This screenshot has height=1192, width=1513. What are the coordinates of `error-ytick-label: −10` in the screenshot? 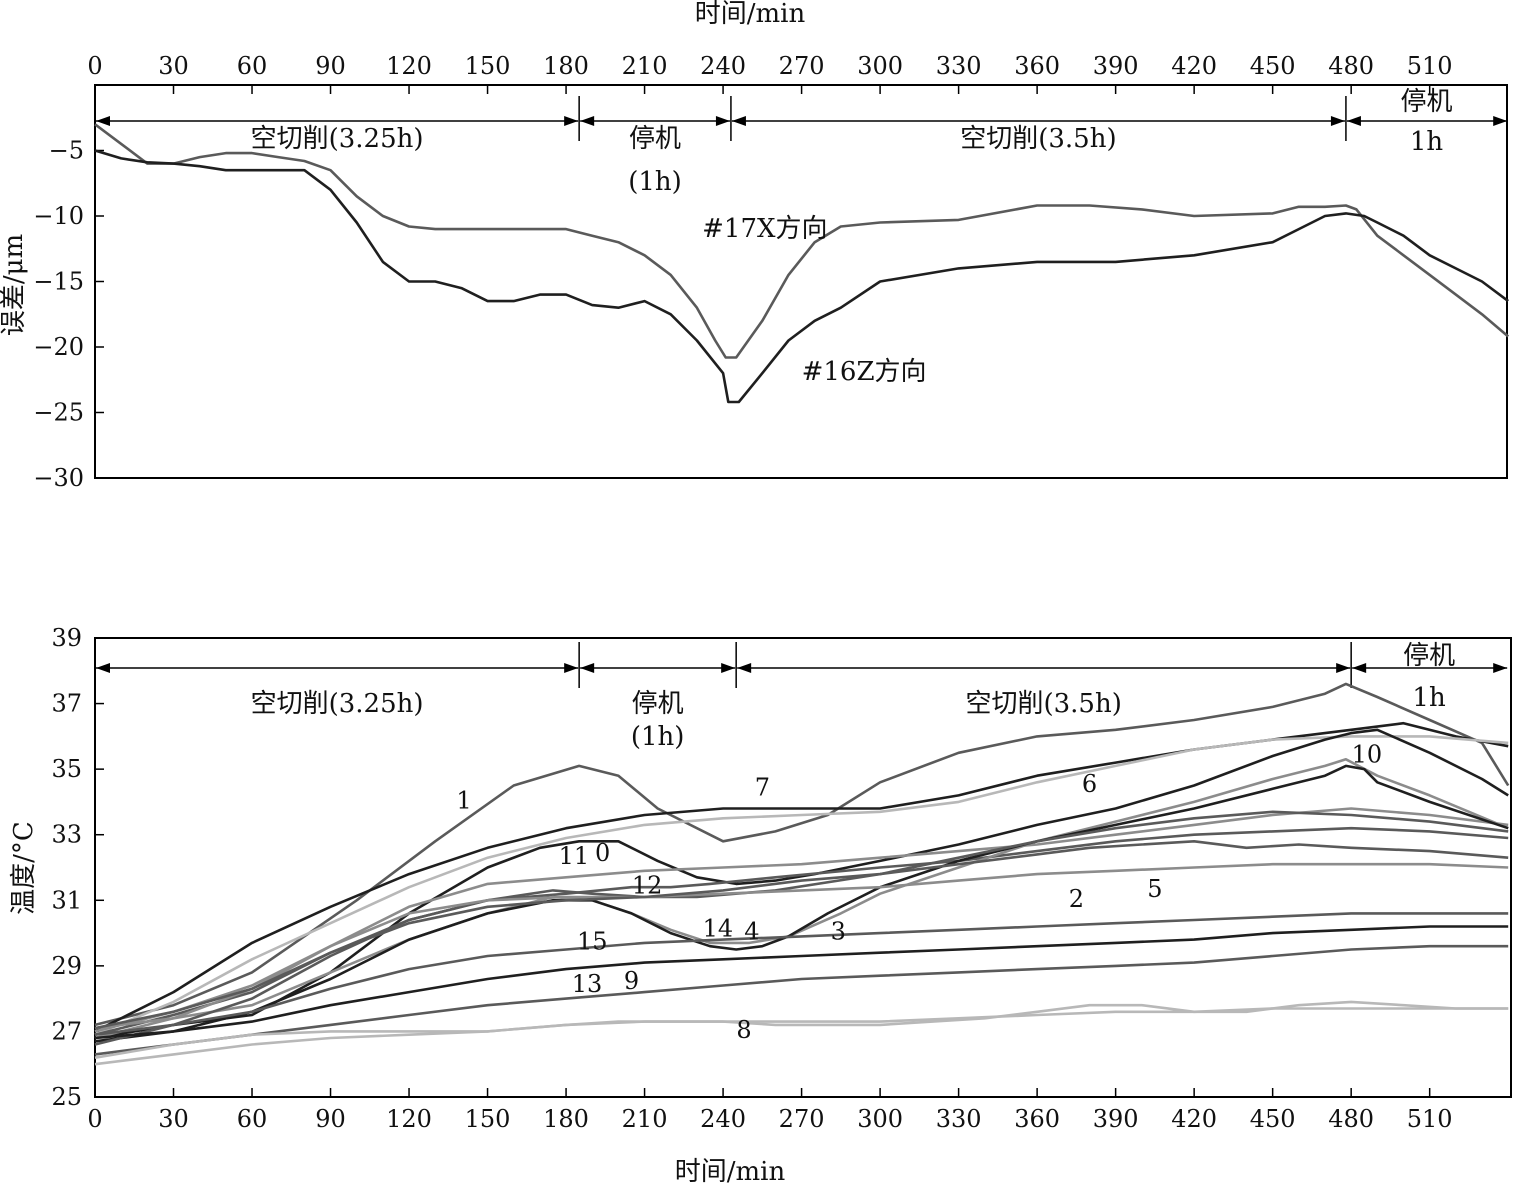 It's located at (58, 216).